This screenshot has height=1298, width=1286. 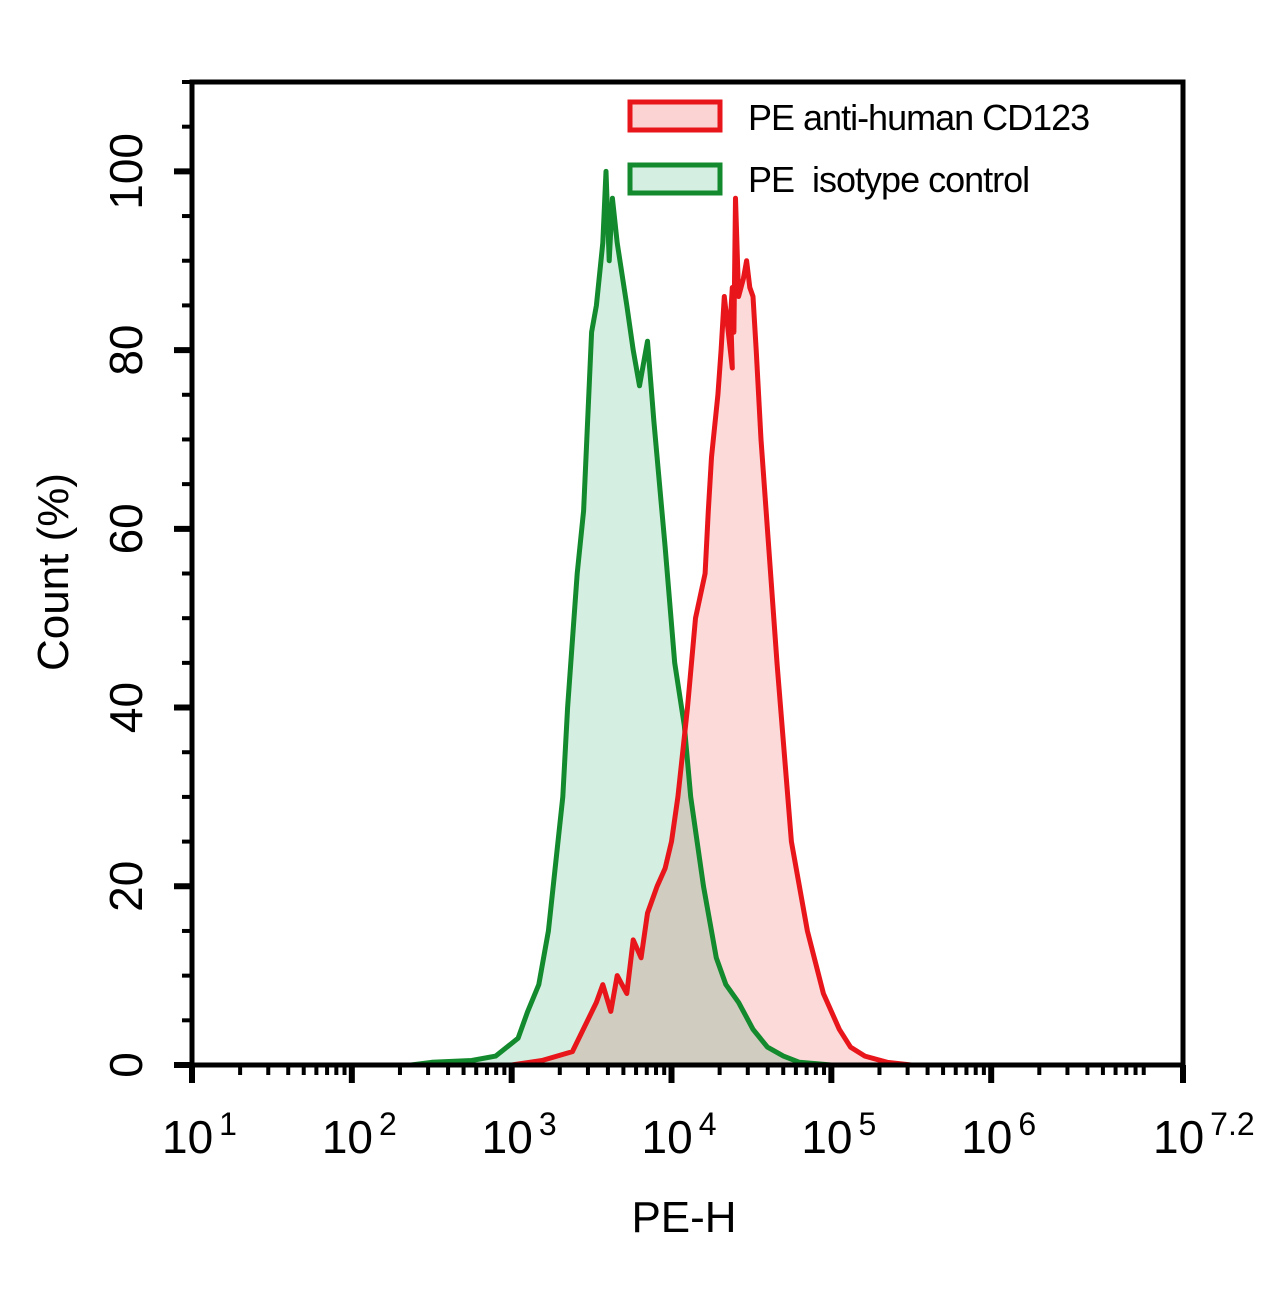 I want to click on y-axis: 0 20 40 60 80 100, so click(x=146, y=579).